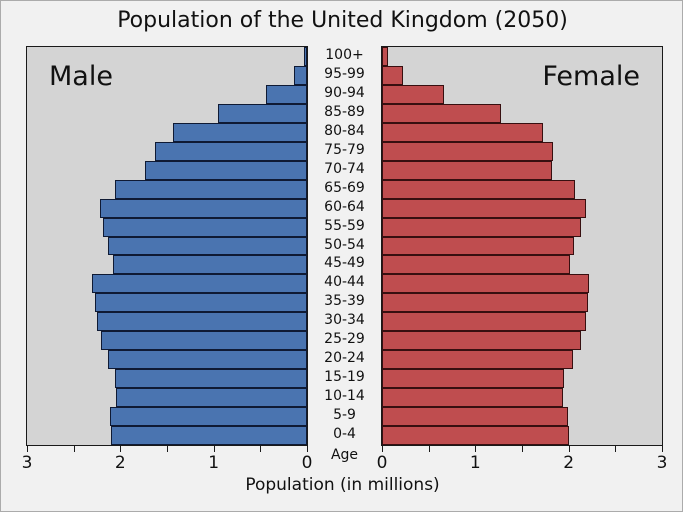 The image size is (683, 512). What do you see at coordinates (344, 377) in the screenshot?
I see `age-label-15-19: 15-19` at bounding box center [344, 377].